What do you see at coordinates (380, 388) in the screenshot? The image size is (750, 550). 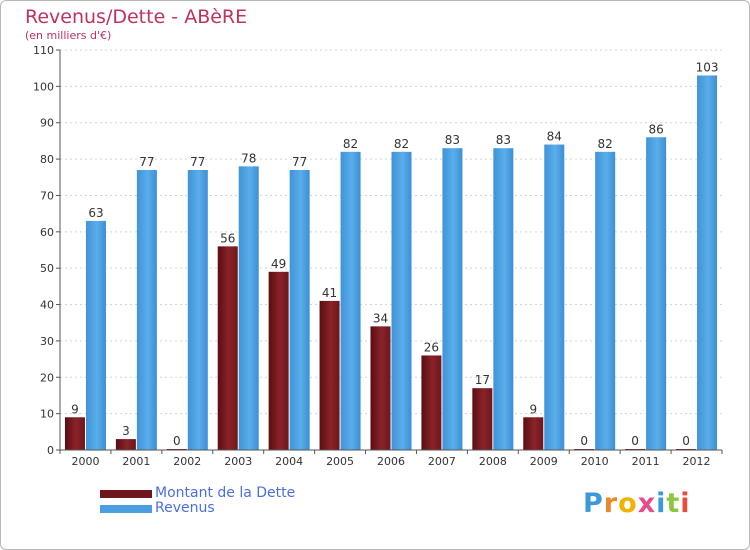 I see `bar-dette-2006` at bounding box center [380, 388].